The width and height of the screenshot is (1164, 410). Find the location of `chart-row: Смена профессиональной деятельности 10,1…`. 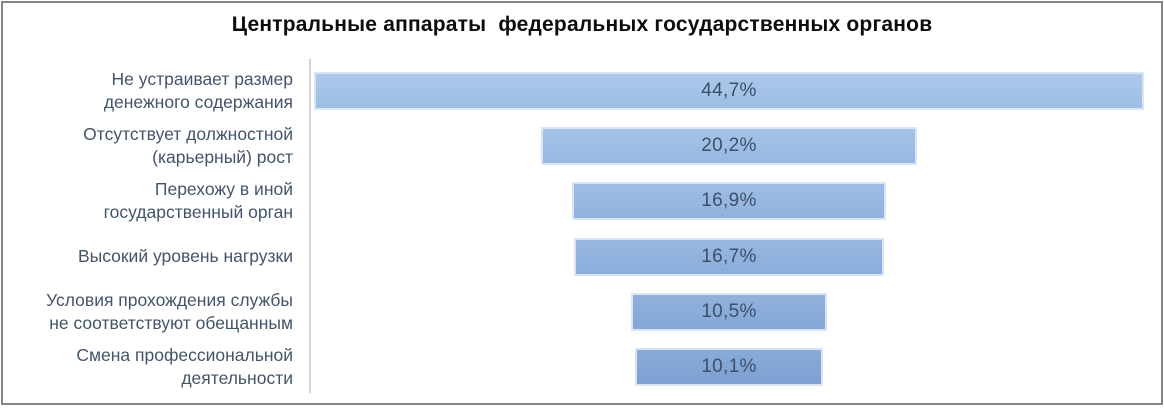

chart-row: Смена профессиональной деятельности 10,1… is located at coordinates (579, 366).